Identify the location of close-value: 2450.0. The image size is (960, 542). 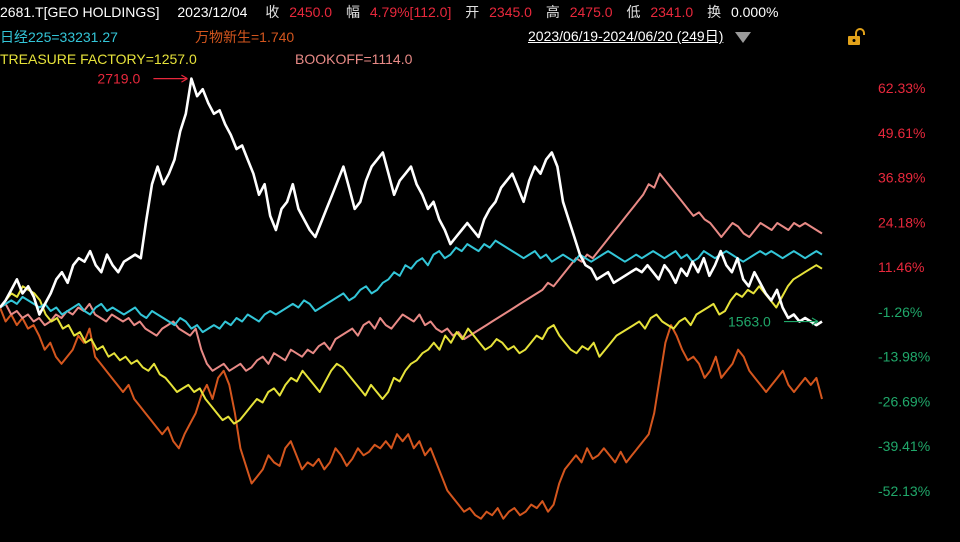
(311, 12).